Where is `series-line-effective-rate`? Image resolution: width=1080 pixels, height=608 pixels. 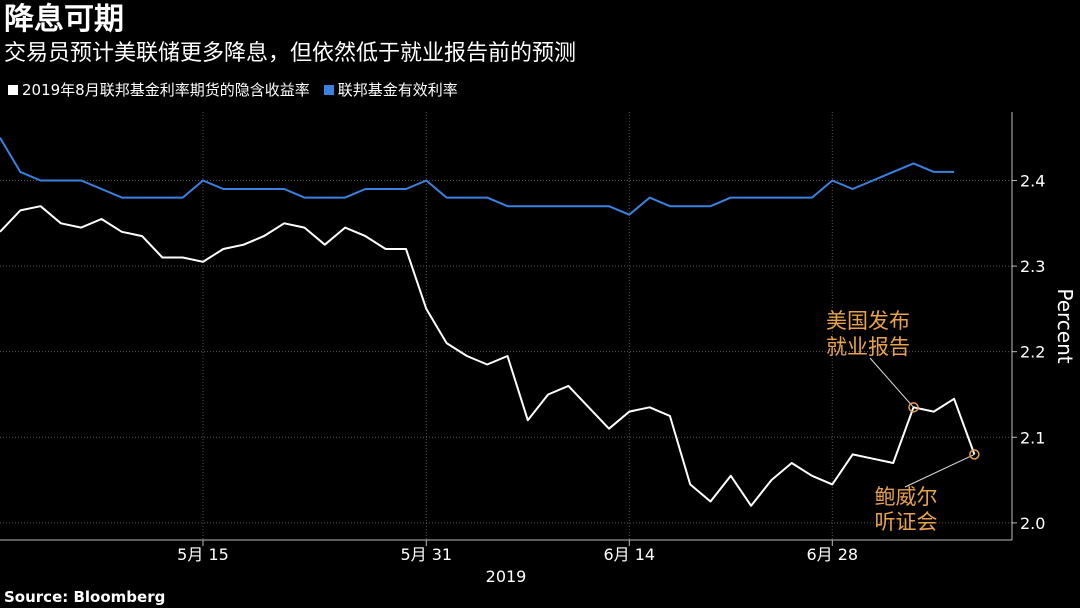
series-line-effective-rate is located at coordinates (477, 176).